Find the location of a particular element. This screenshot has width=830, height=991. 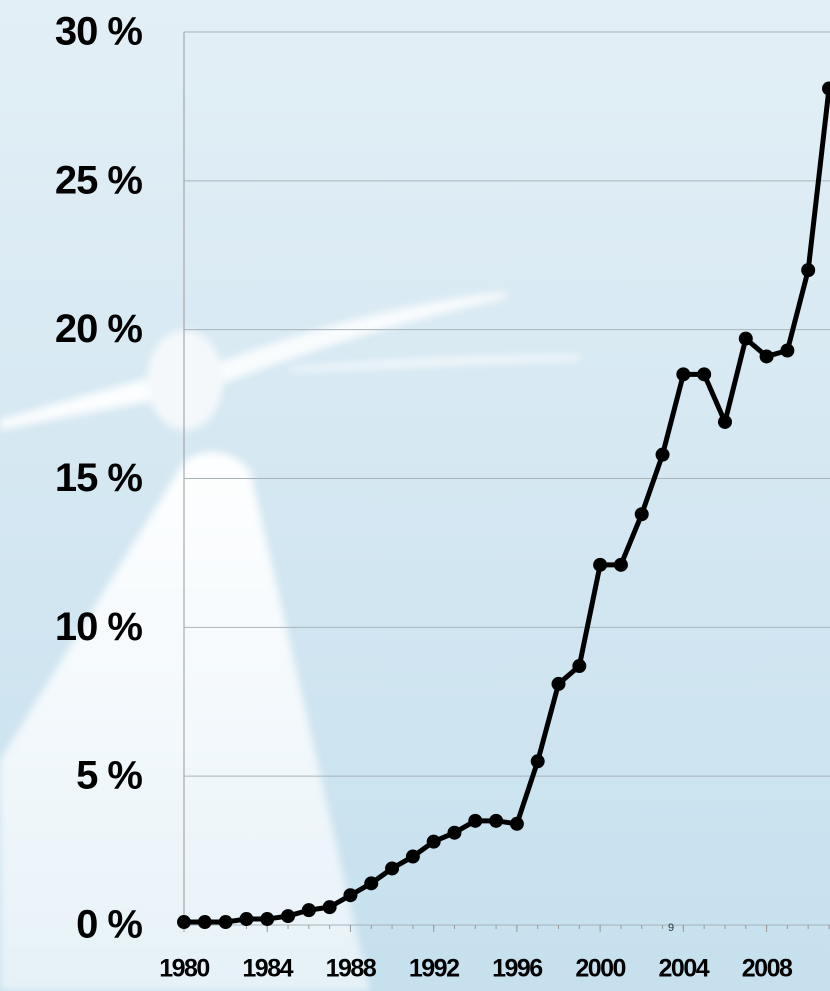

x-tick-label: 1992 is located at coordinates (434, 969).